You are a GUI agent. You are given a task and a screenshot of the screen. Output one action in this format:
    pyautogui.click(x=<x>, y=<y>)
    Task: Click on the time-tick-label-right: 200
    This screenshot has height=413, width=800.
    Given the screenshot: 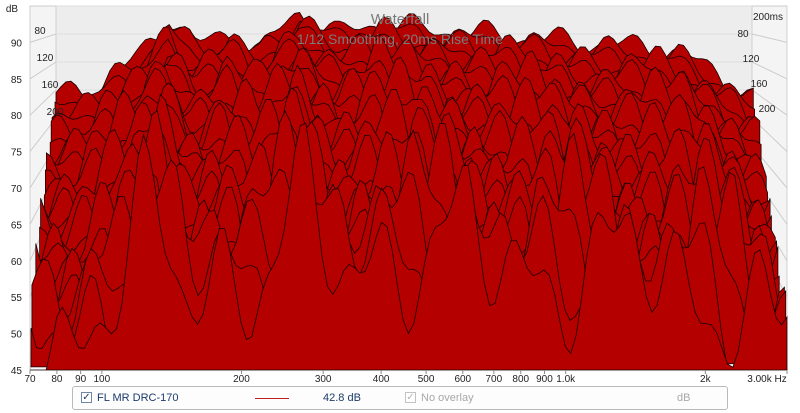 What is the action you would take?
    pyautogui.click(x=767, y=109)
    